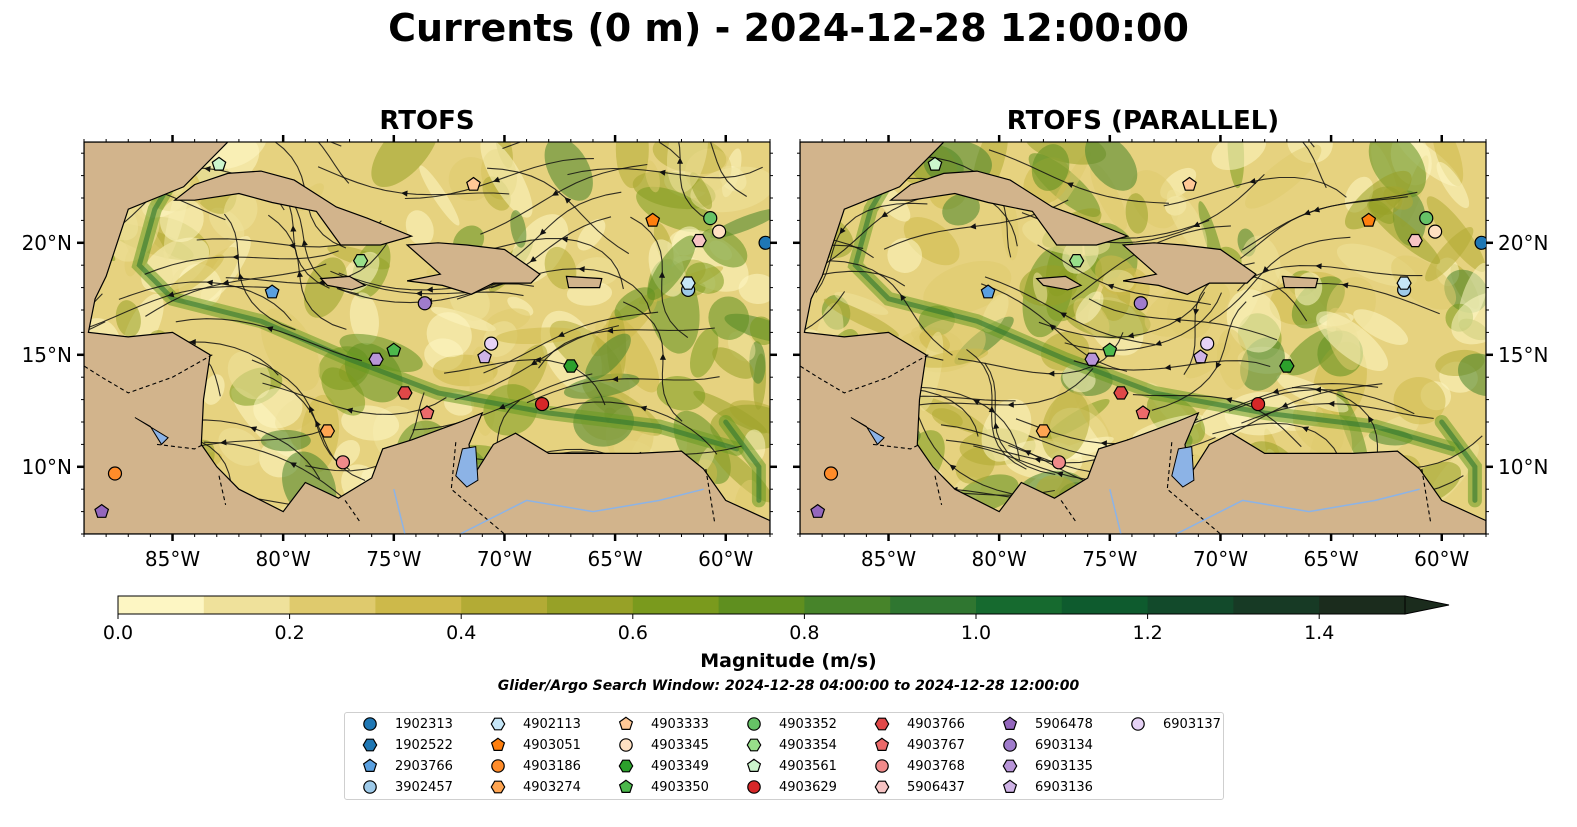 This screenshot has width=1577, height=827. Describe the element at coordinates (791, 766) in the screenshot. I see `legend-item: 4903561` at that location.